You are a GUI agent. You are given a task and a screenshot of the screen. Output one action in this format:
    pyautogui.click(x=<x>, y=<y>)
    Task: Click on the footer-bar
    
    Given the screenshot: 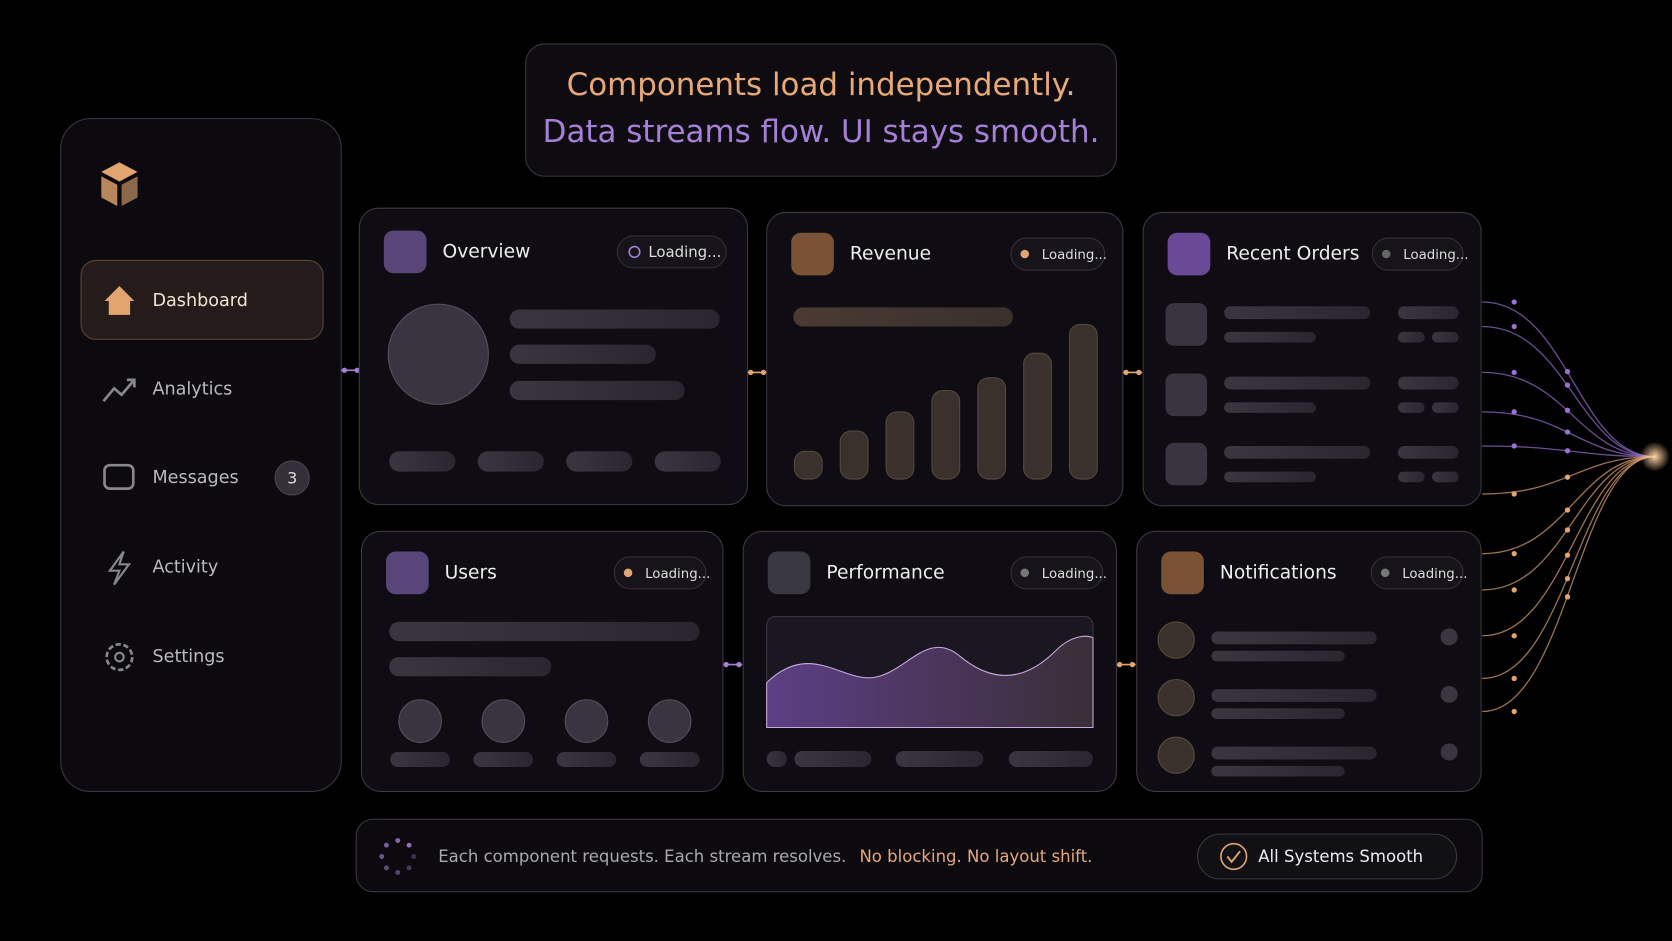 What is the action you would take?
    pyautogui.click(x=919, y=855)
    